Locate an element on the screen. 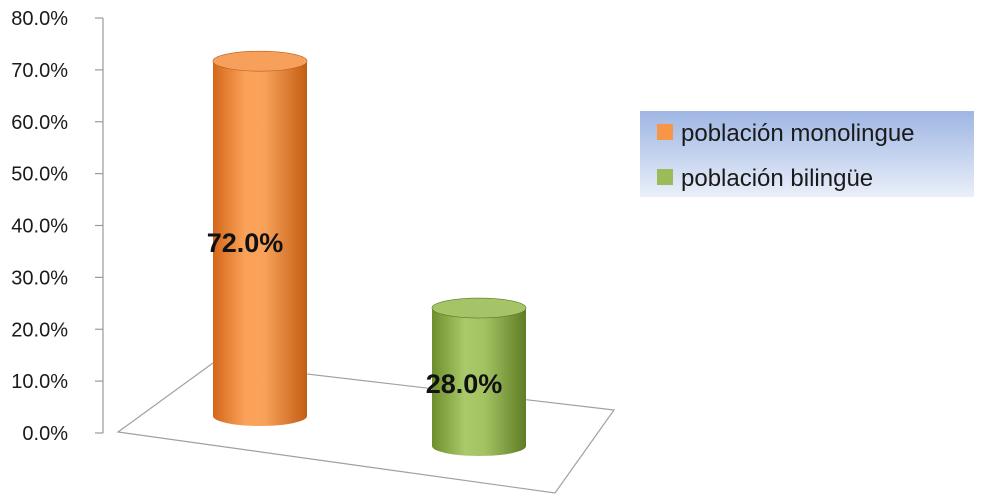  legend-label-monolingue: población monolingue is located at coordinates (798, 133).